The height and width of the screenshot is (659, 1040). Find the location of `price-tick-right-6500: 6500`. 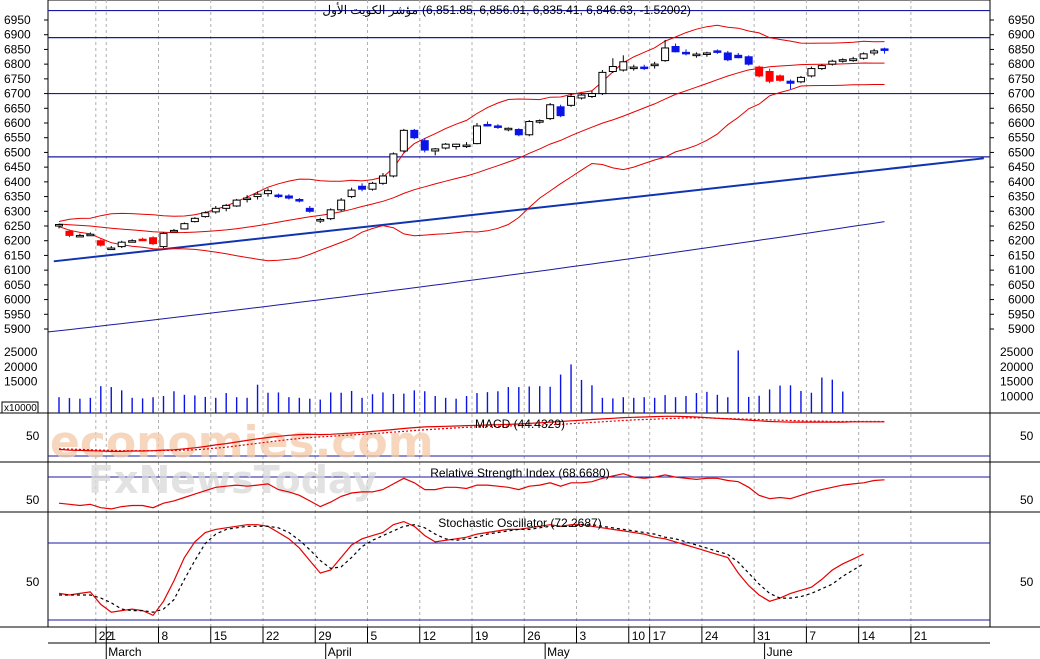

price-tick-right-6500: 6500 is located at coordinates (1021, 152).